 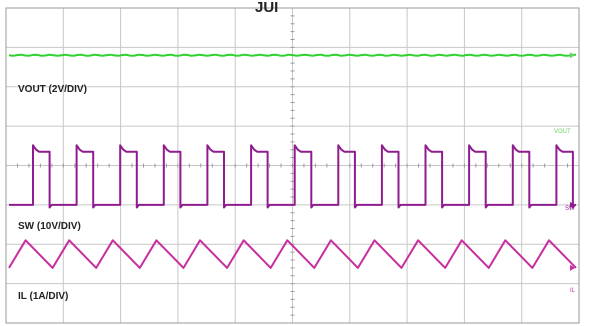 What do you see at coordinates (49, 226) in the screenshot?
I see `series-label-sw: SW (10V/DIV)` at bounding box center [49, 226].